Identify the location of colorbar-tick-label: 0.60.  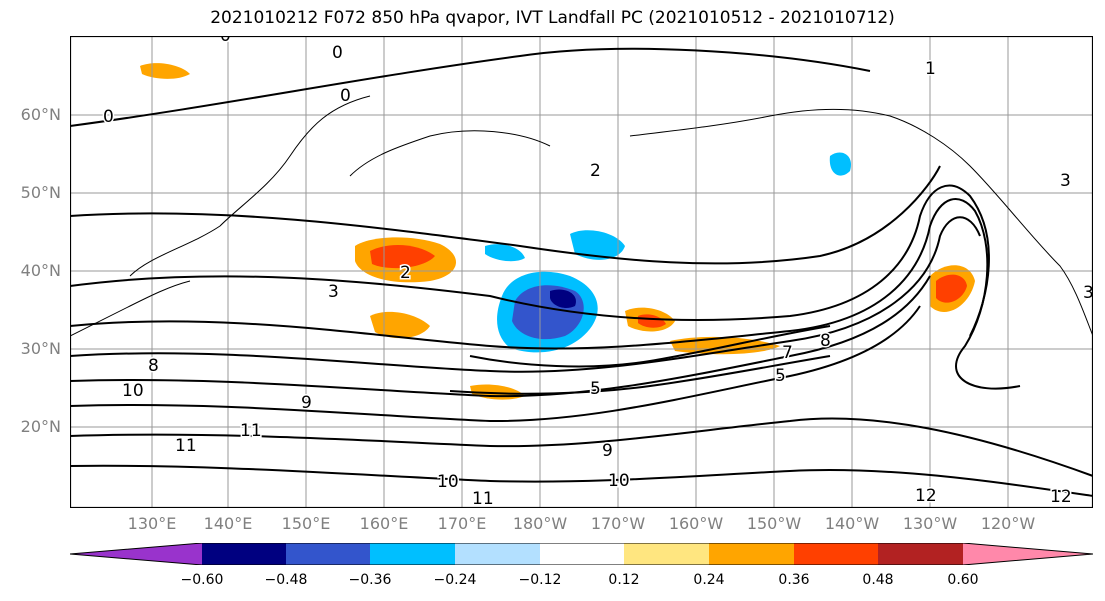
(963, 580).